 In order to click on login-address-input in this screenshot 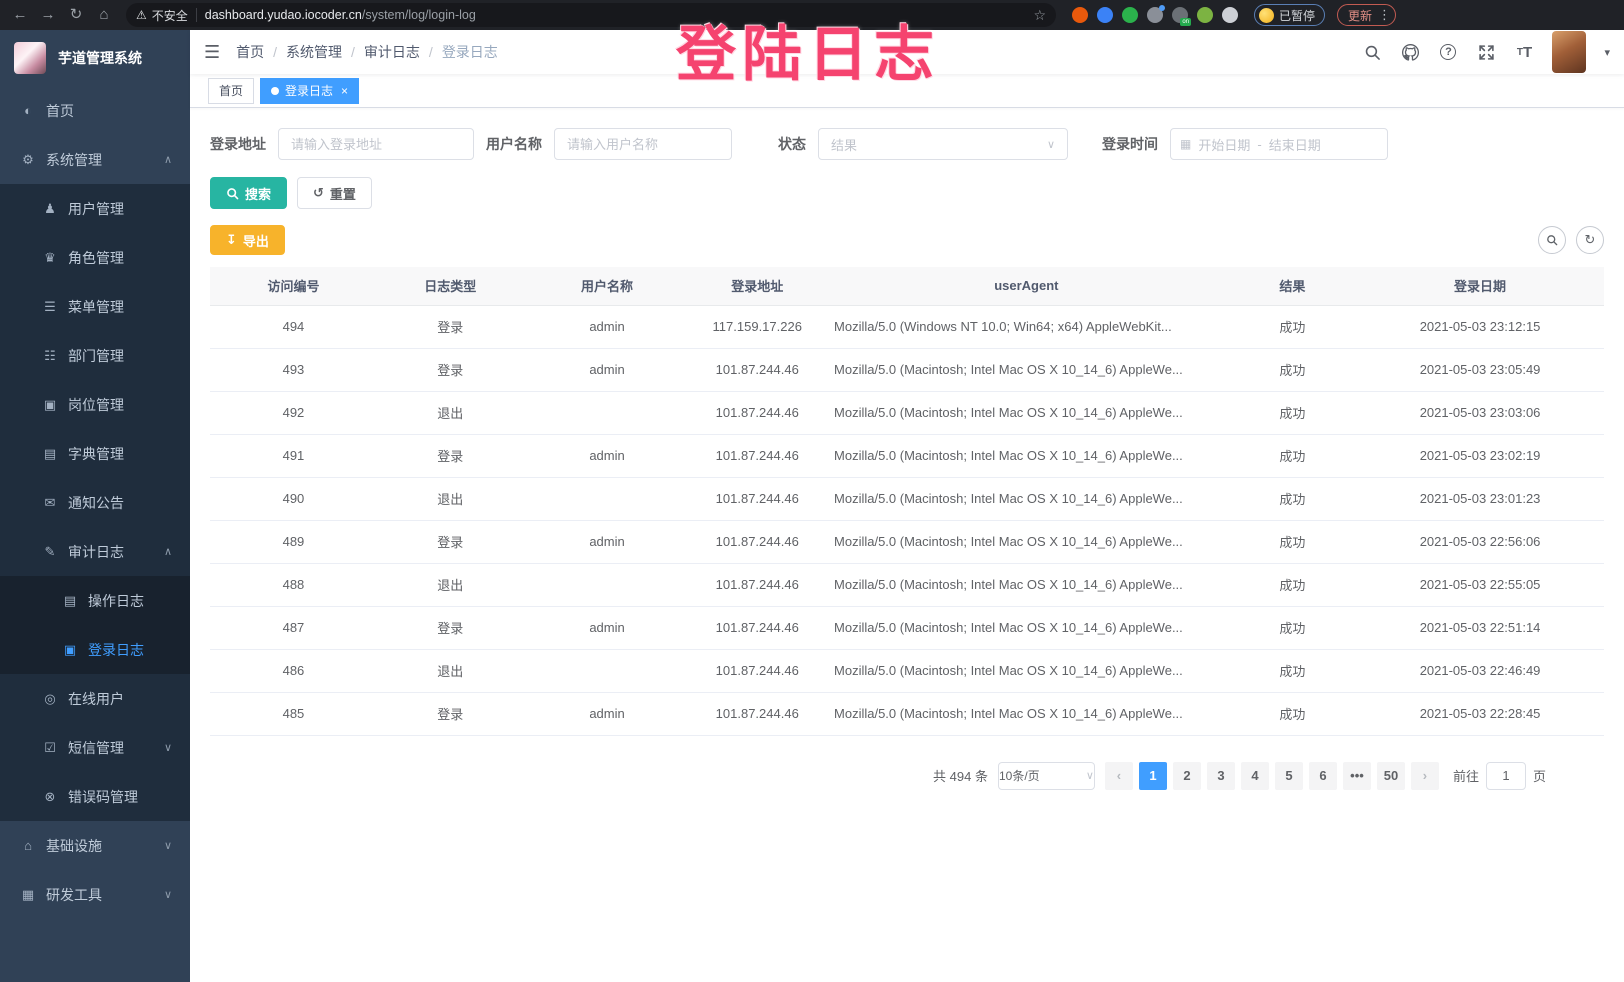, I will do `click(376, 144)`.